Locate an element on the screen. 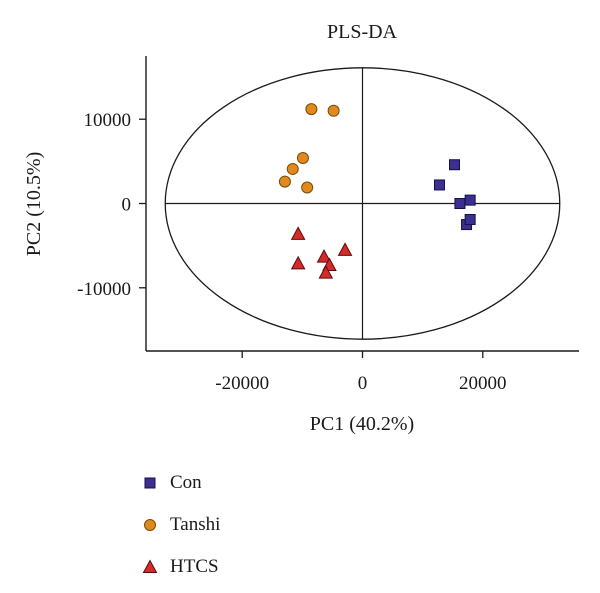  legend-item-htcs: HTCS is located at coordinates (180, 567).